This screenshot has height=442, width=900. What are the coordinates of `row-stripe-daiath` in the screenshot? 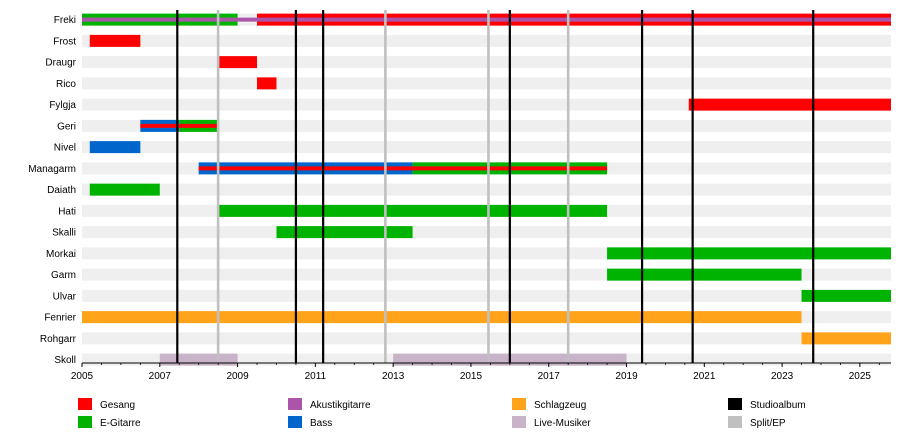 It's located at (486, 189).